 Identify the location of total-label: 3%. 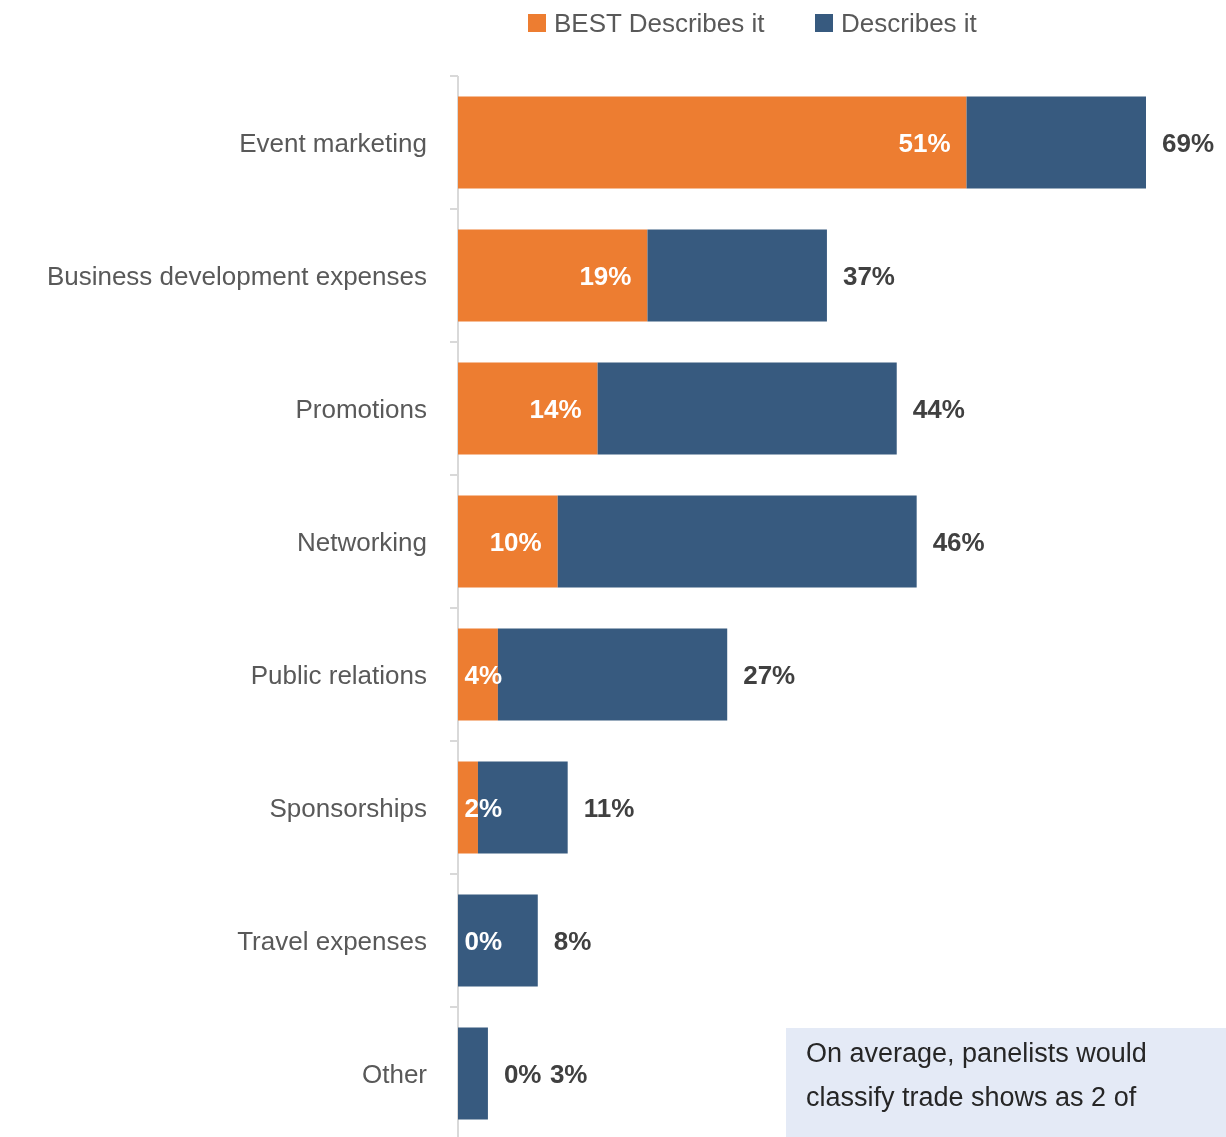
(568, 1073).